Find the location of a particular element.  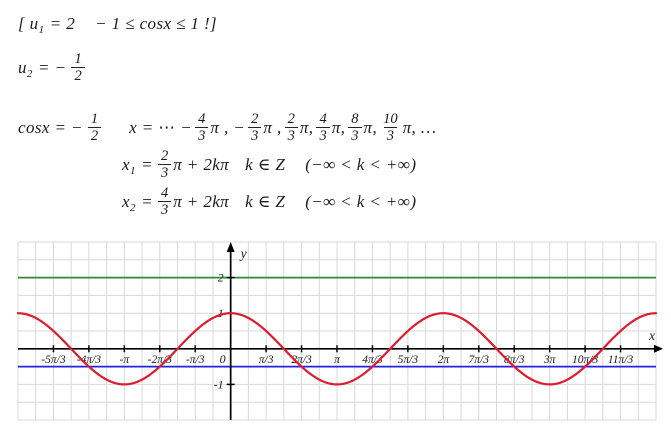

math-text: x = ⋯ − is located at coordinates (161, 127).